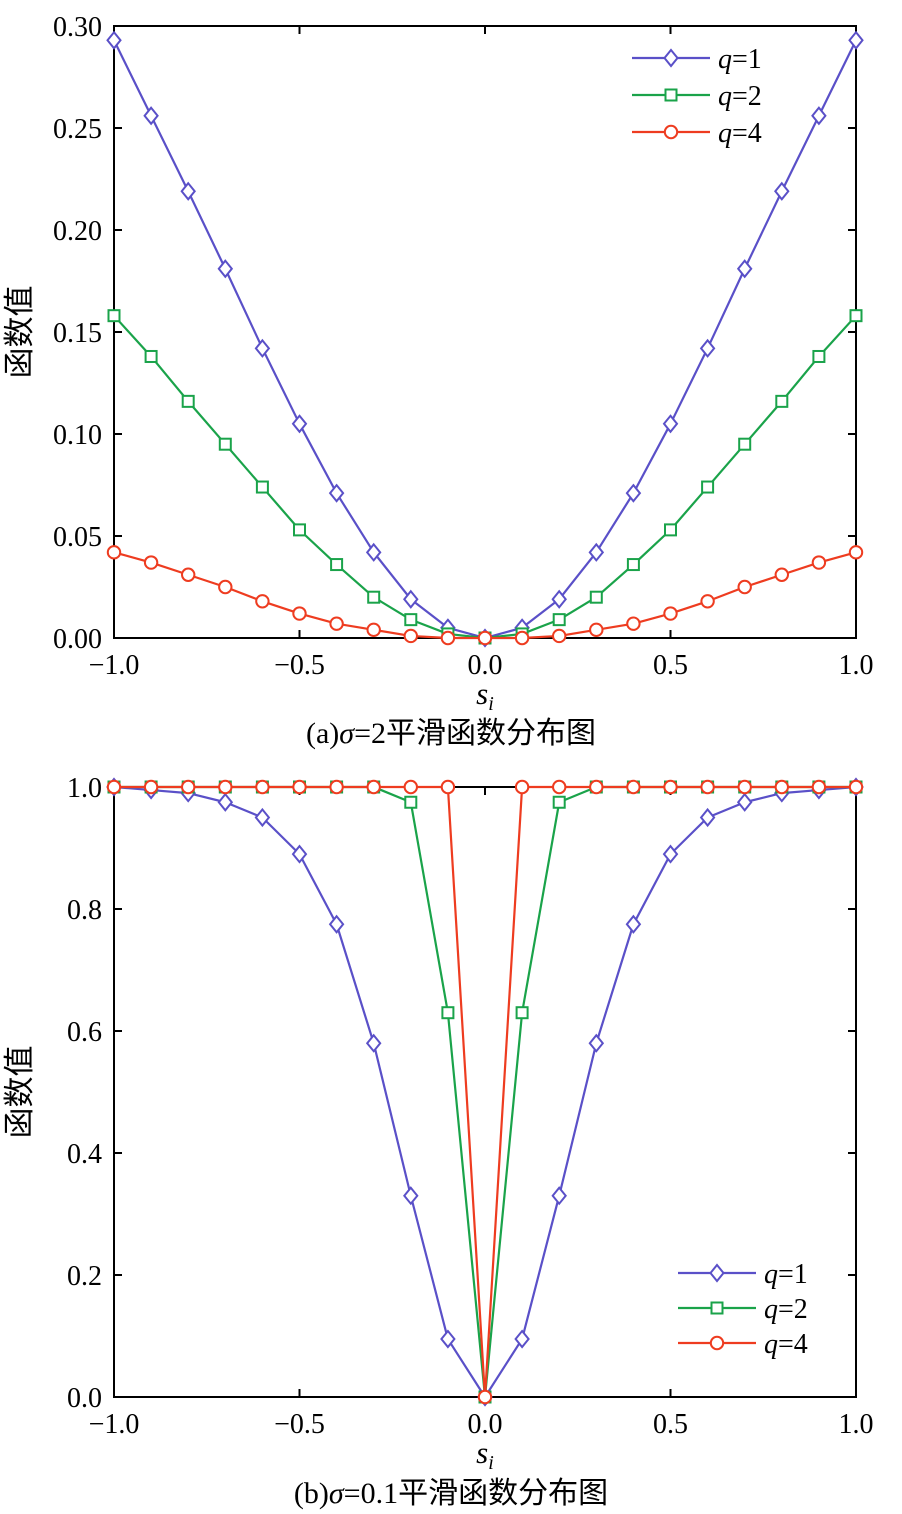 The width and height of the screenshot is (902, 1514). What do you see at coordinates (299, 665) in the screenshot?
I see `x-tick-label: −0.5` at bounding box center [299, 665].